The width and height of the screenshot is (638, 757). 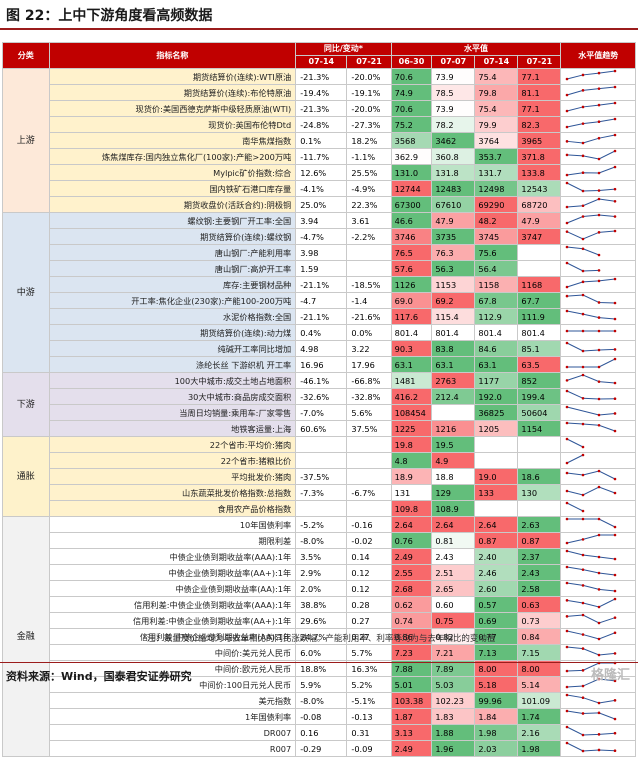 I want to click on change-value: 6.0%, so click(x=321, y=653).